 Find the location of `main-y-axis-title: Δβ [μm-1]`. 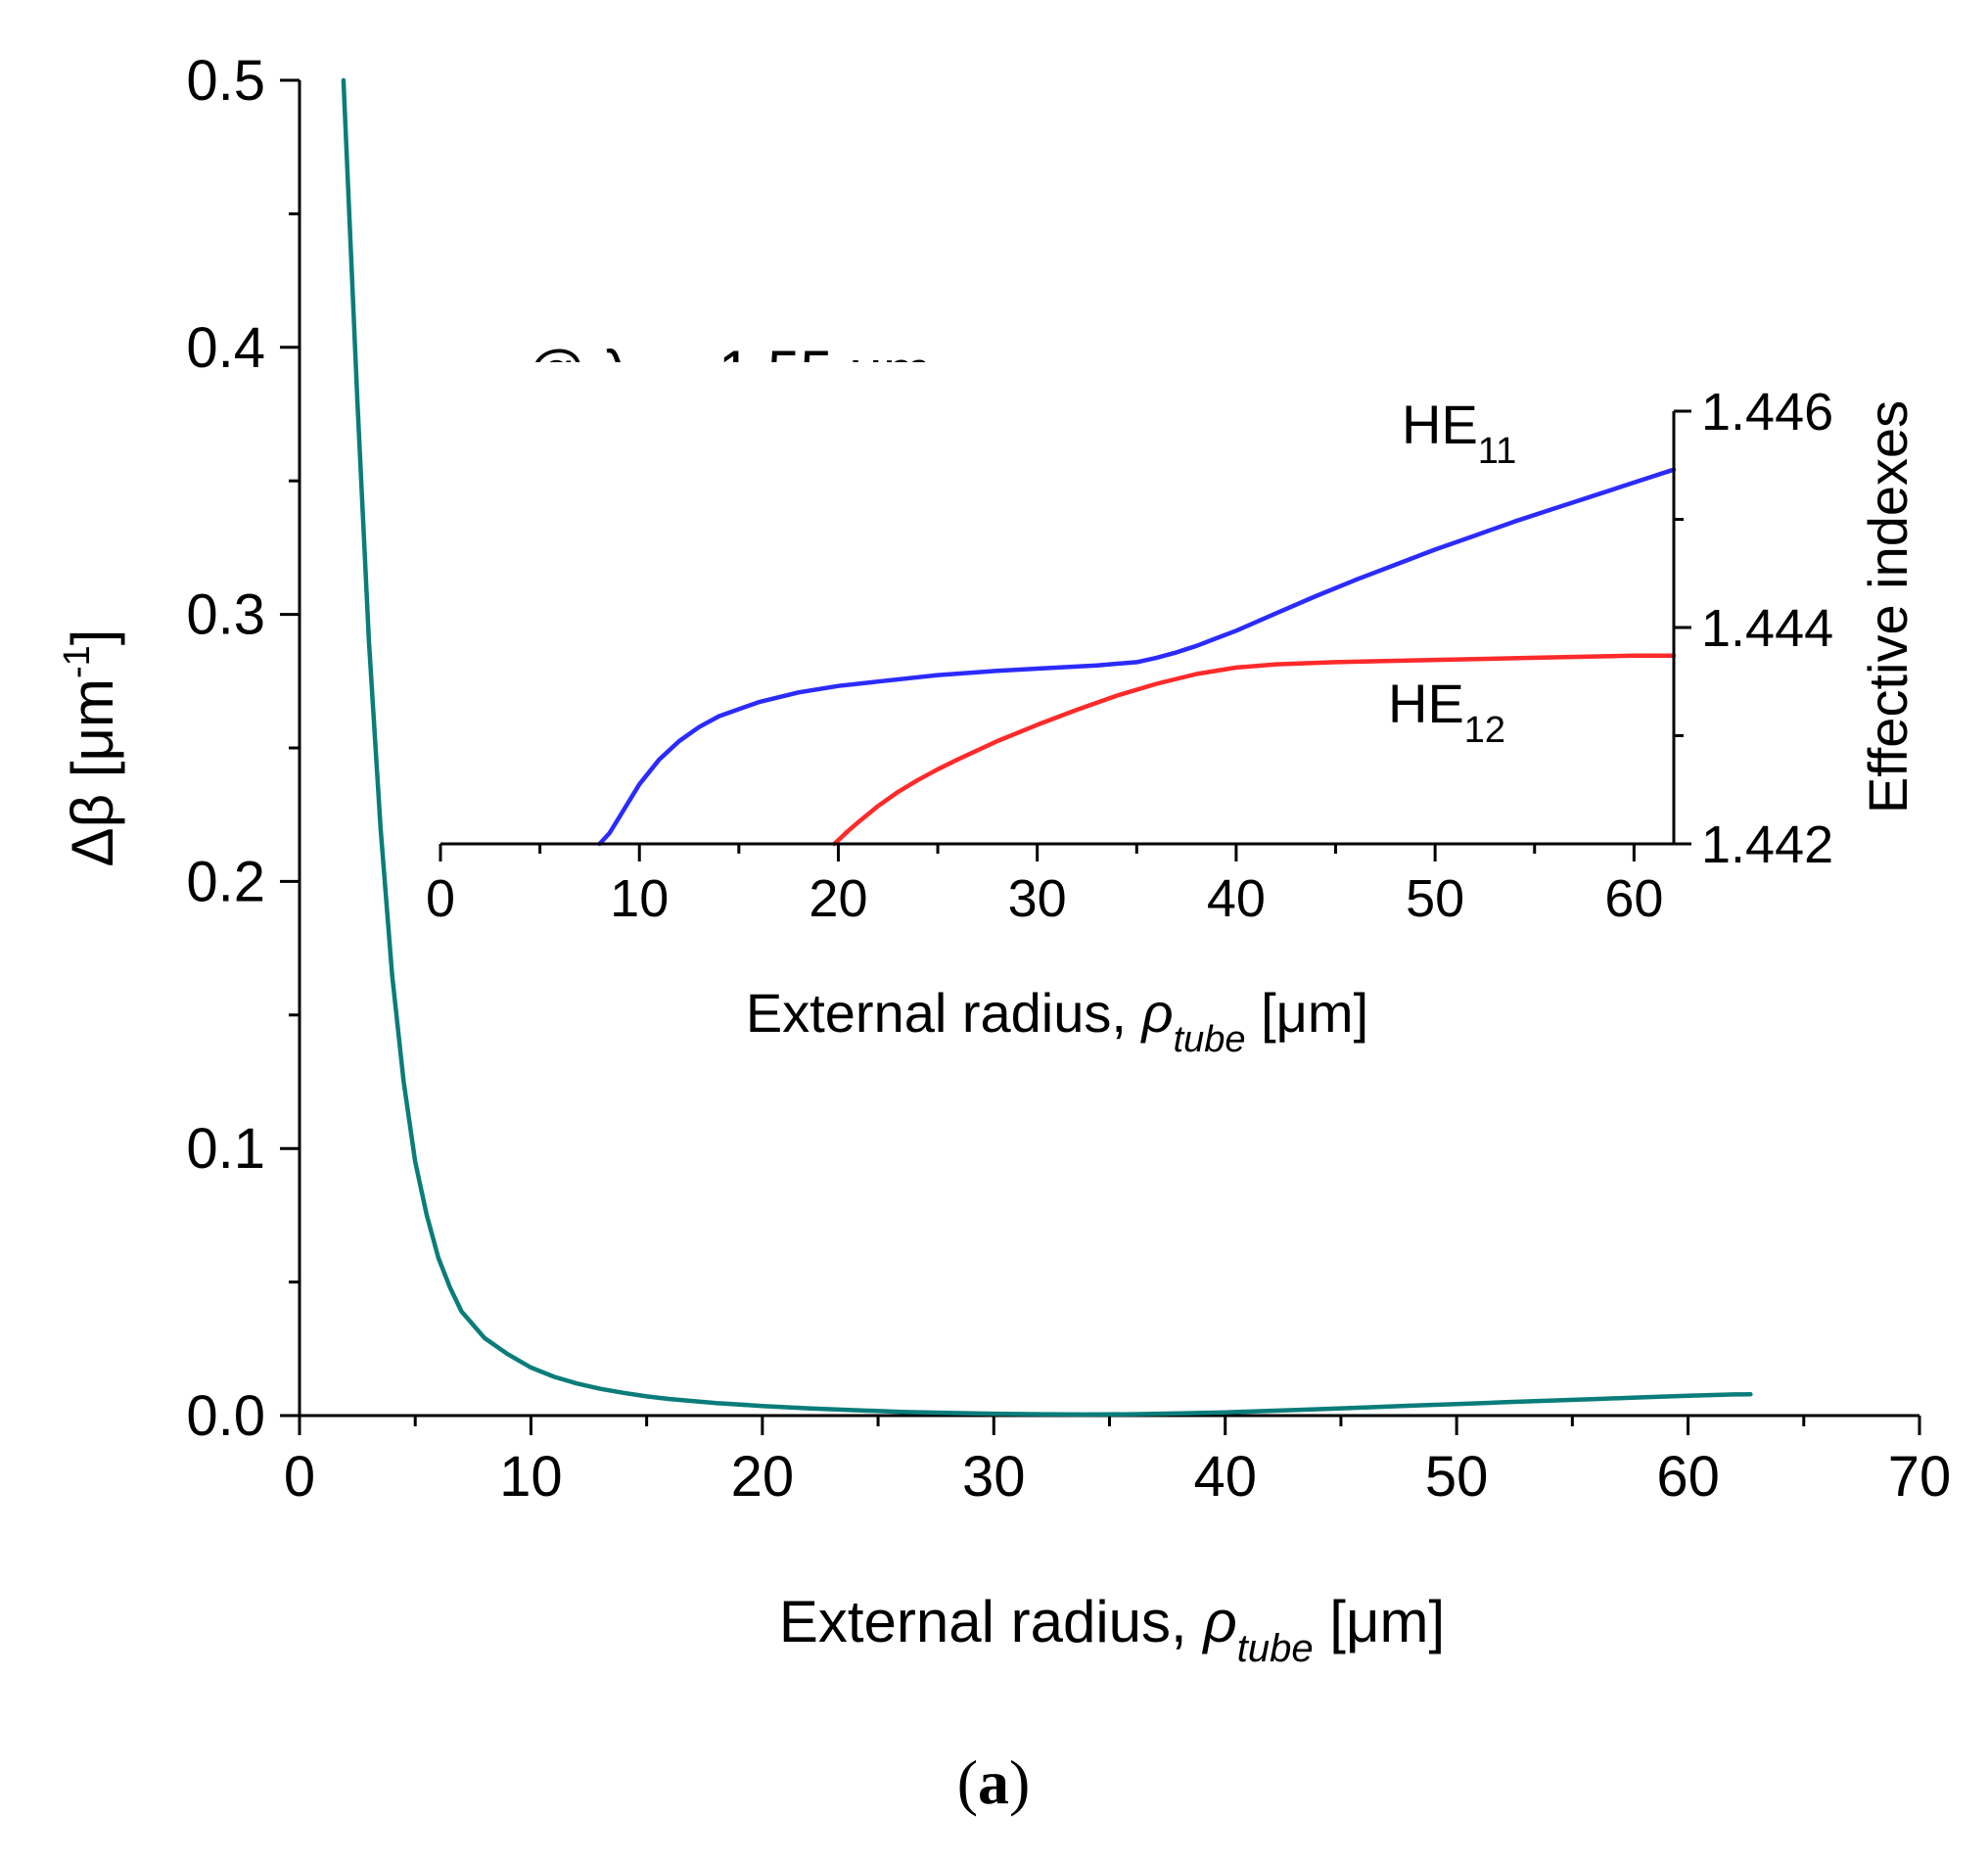

main-y-axis-title: Δβ [μm-1] is located at coordinates (91, 748).